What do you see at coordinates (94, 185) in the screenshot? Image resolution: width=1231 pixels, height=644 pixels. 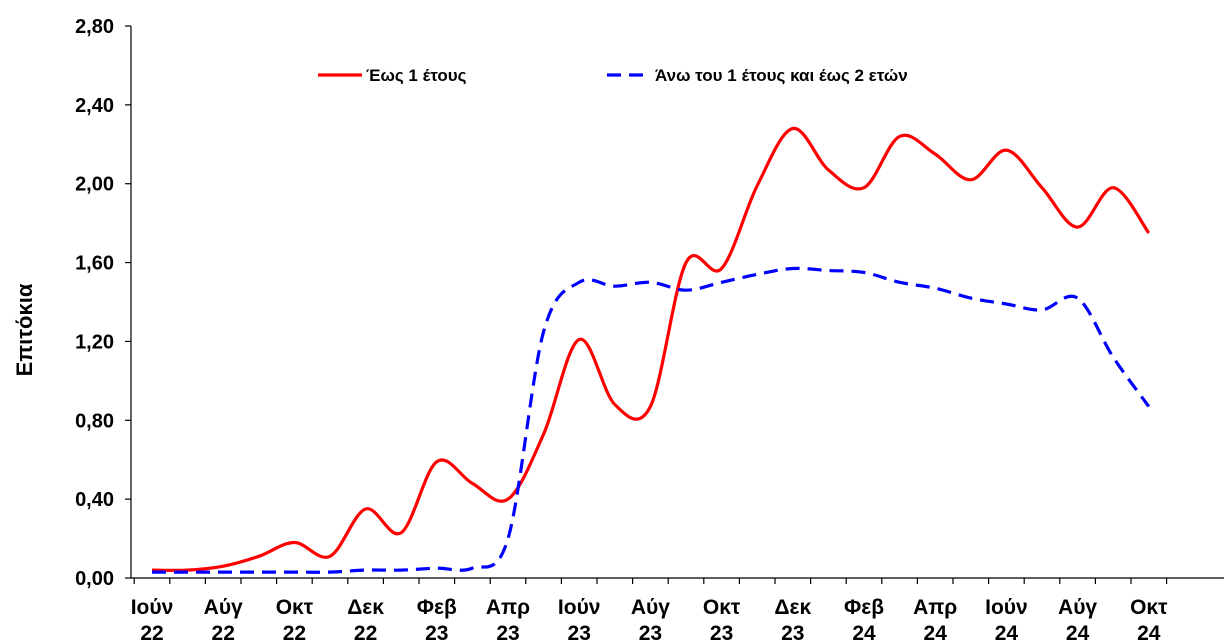 I see `y-tick-label: 2,00` at bounding box center [94, 185].